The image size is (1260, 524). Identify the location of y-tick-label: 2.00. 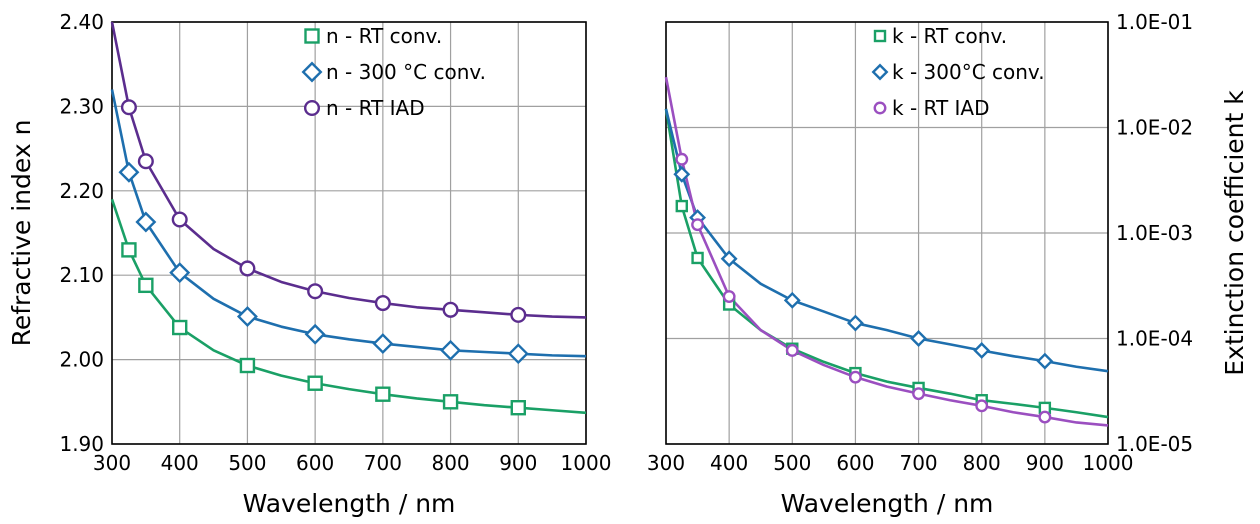
(81, 360).